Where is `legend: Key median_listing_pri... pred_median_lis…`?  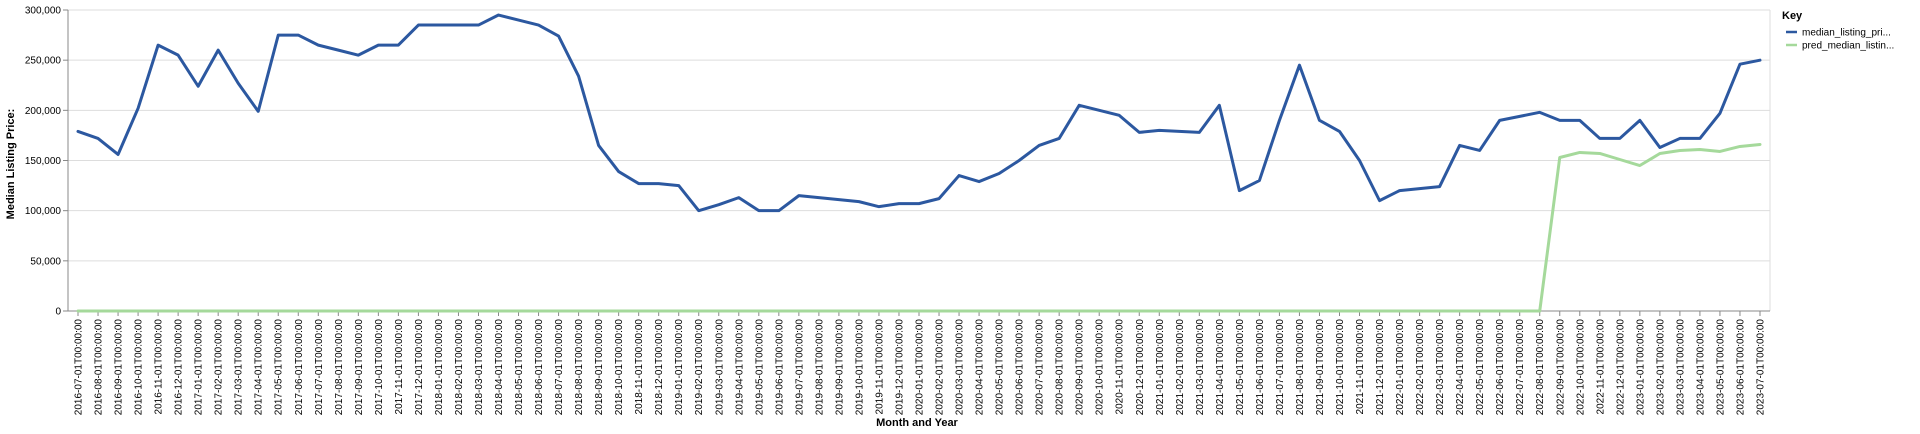
legend: Key median_listing_pri... pred_median_lis… is located at coordinates (1838, 31).